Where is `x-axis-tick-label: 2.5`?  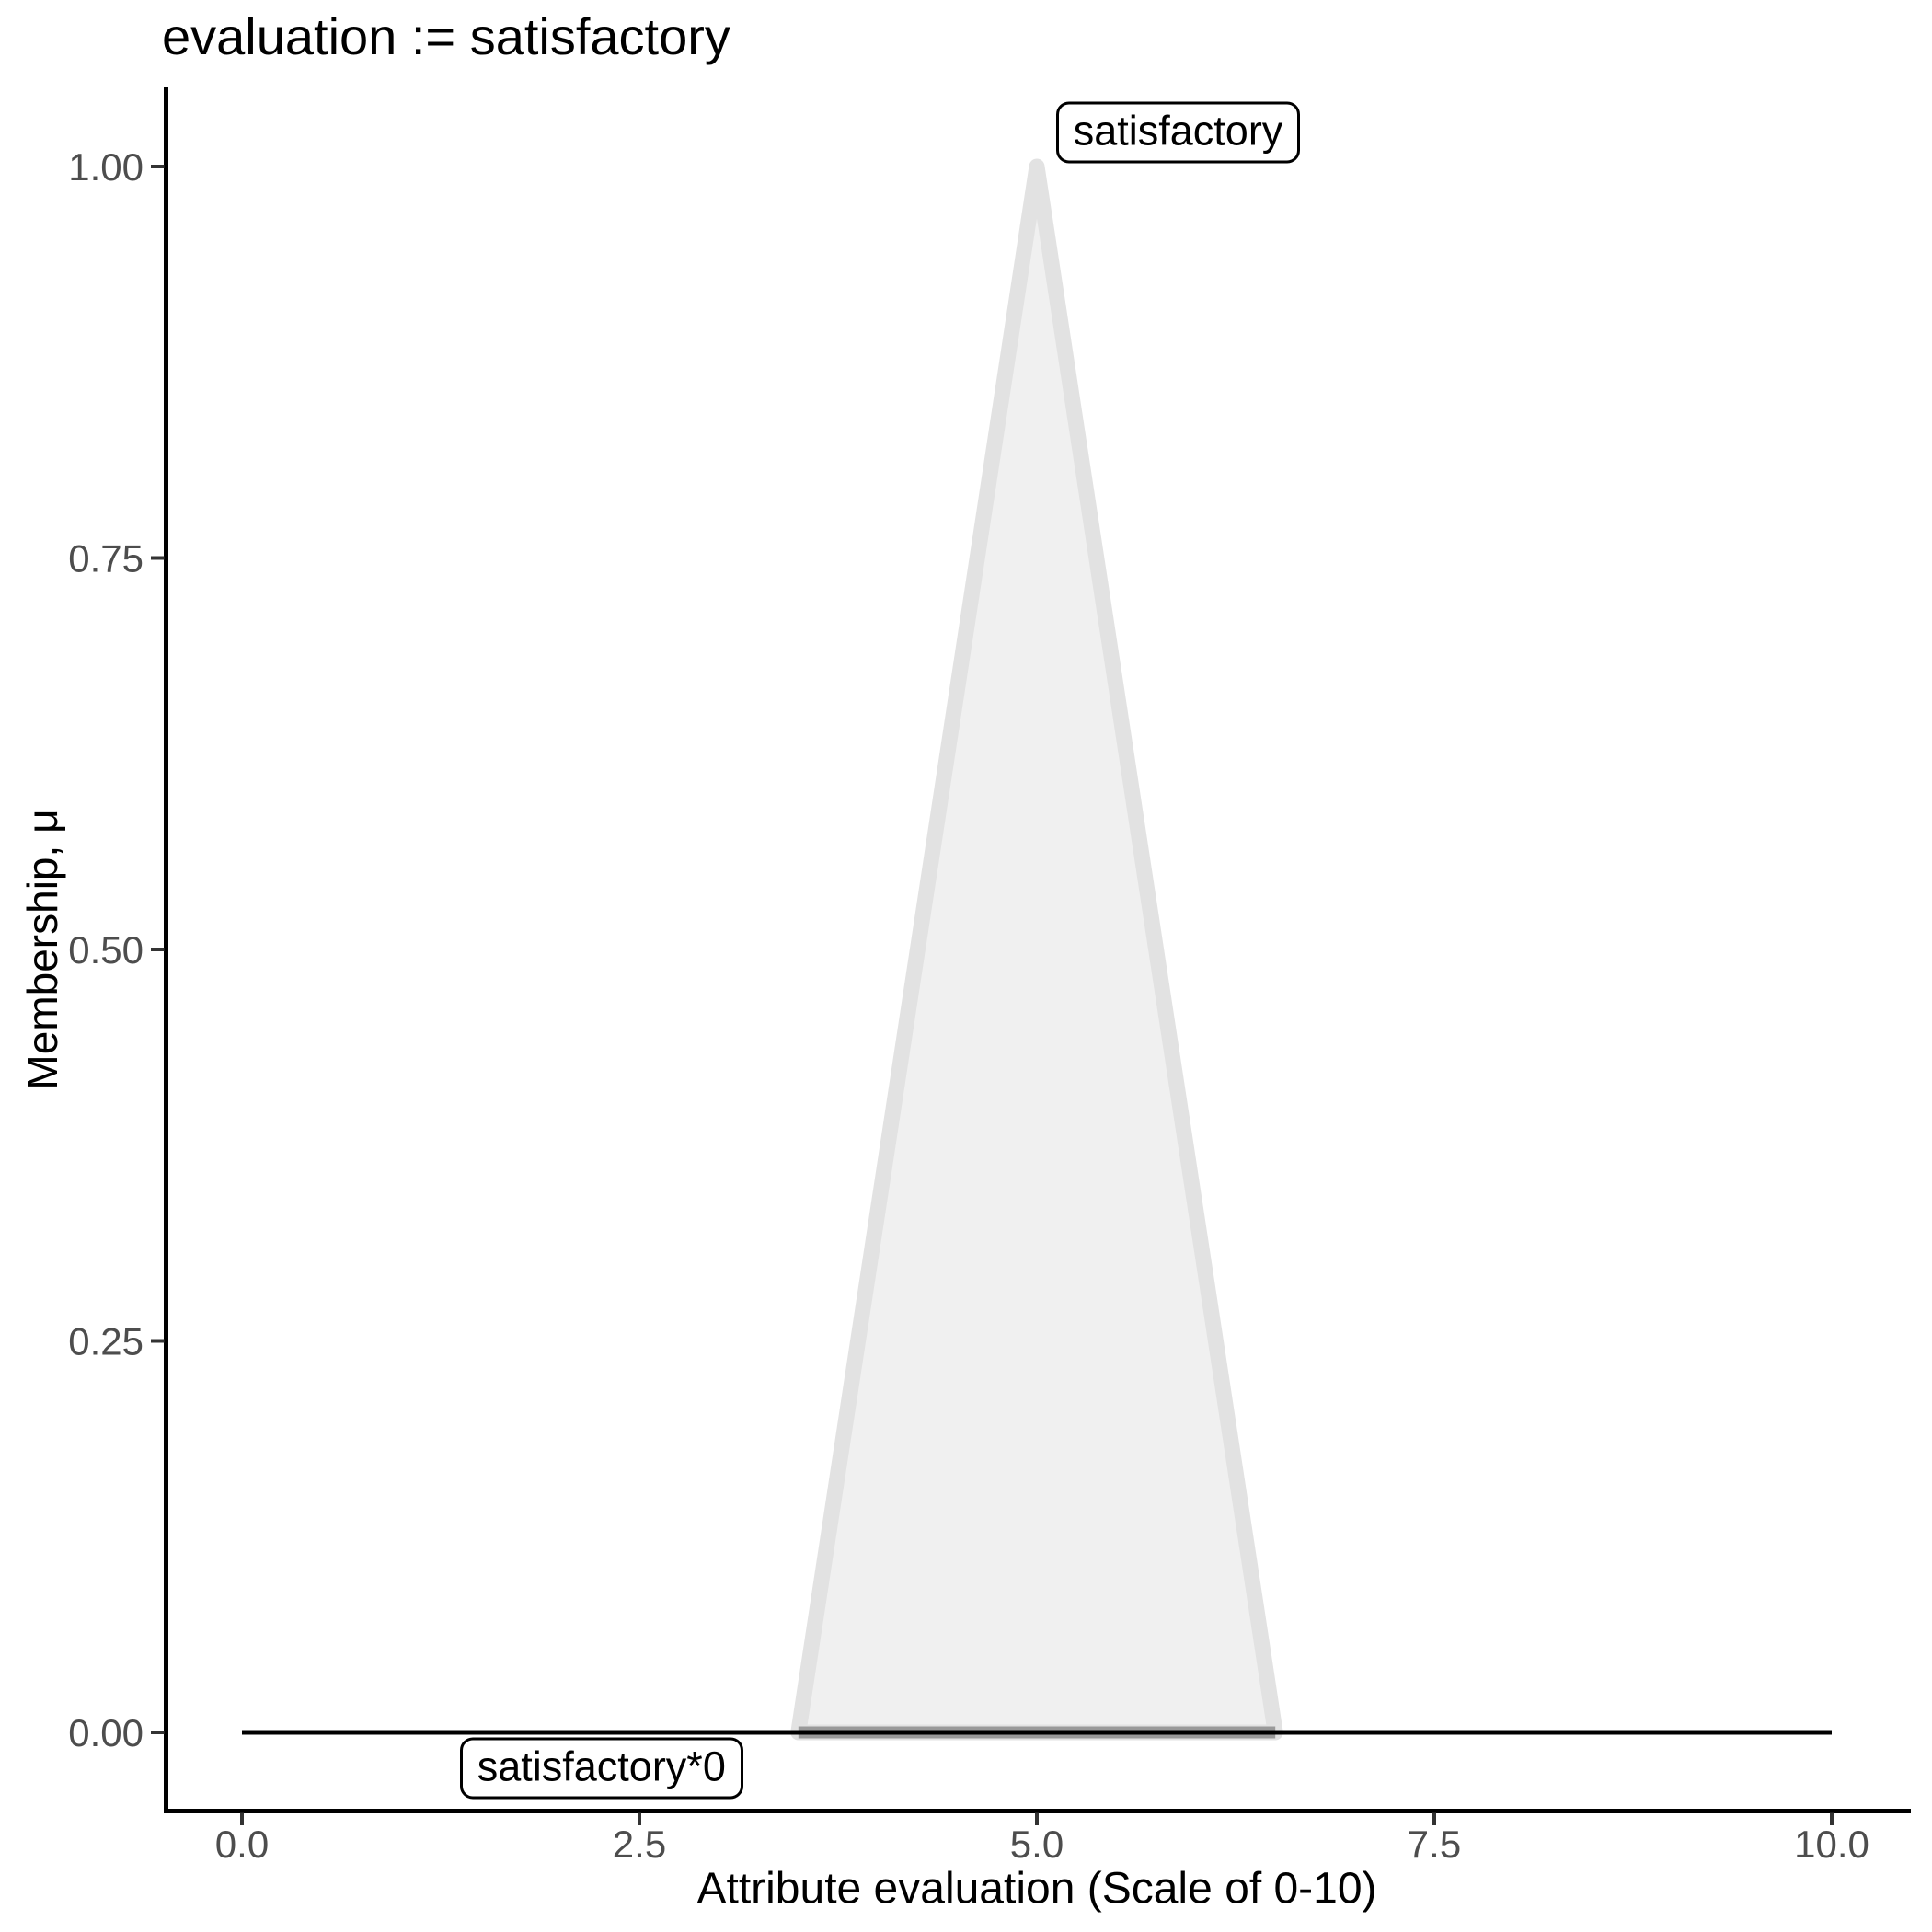 x-axis-tick-label: 2.5 is located at coordinates (639, 1844).